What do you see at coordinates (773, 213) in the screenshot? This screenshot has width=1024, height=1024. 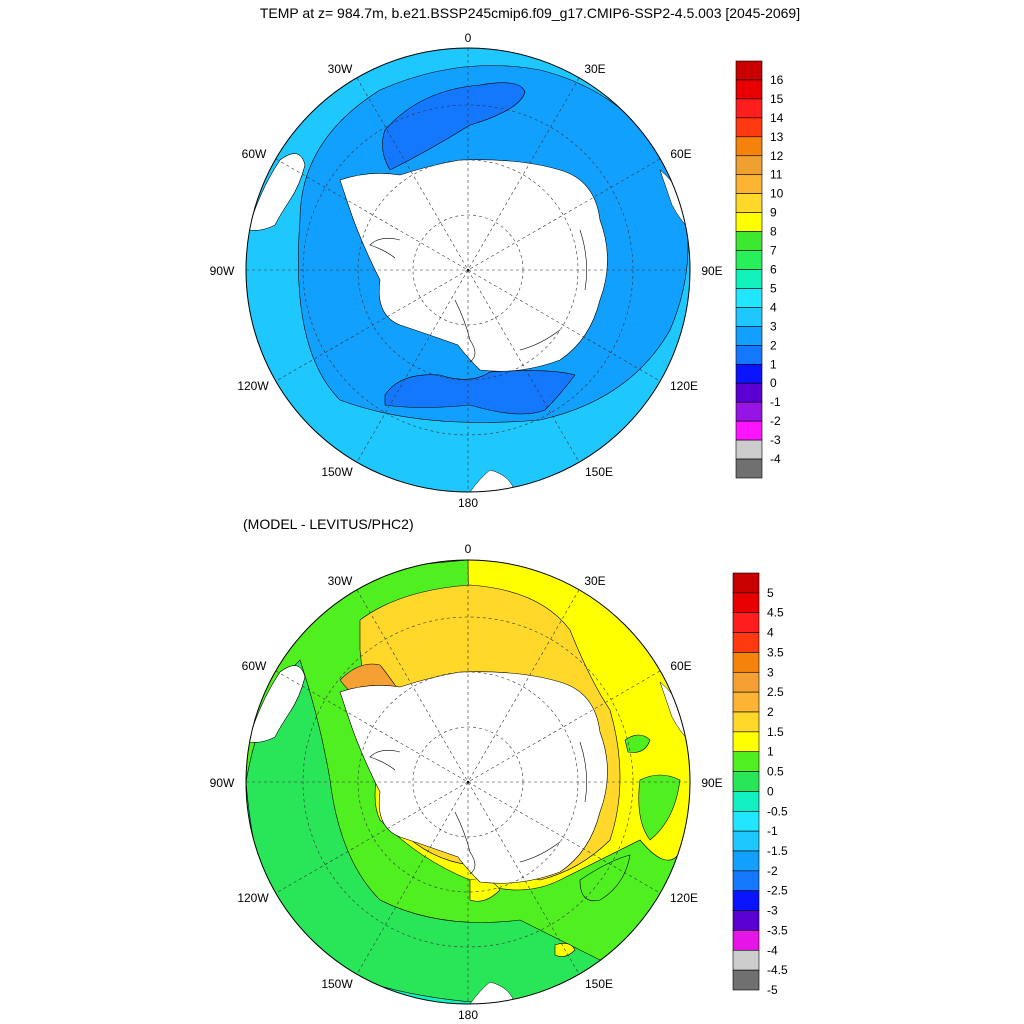 I see `top-colorbar-tick-label: 9` at bounding box center [773, 213].